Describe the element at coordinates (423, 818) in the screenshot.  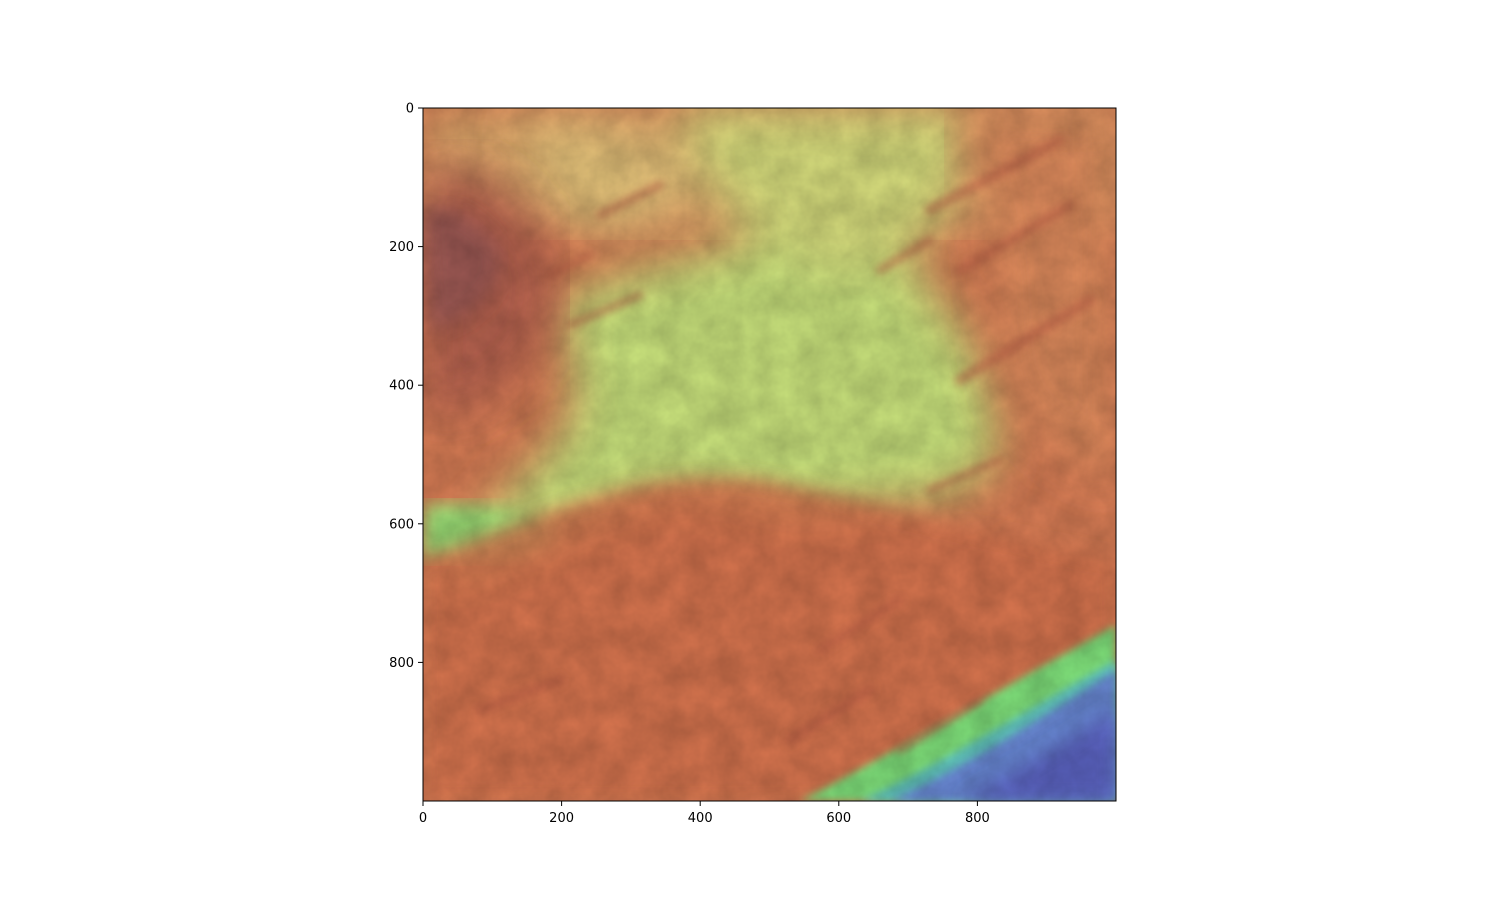
I see `x-tick-label: 0` at that location.